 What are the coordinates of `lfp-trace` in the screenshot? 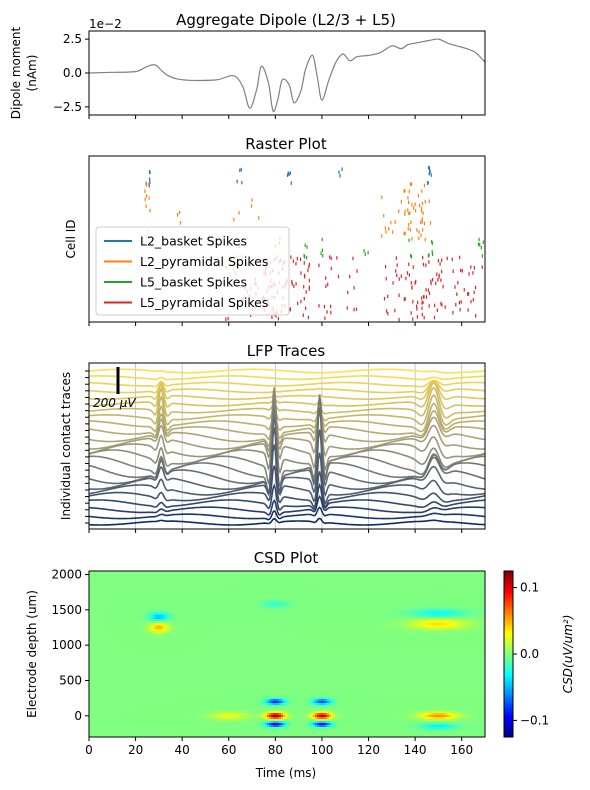 It's located at (287, 496).